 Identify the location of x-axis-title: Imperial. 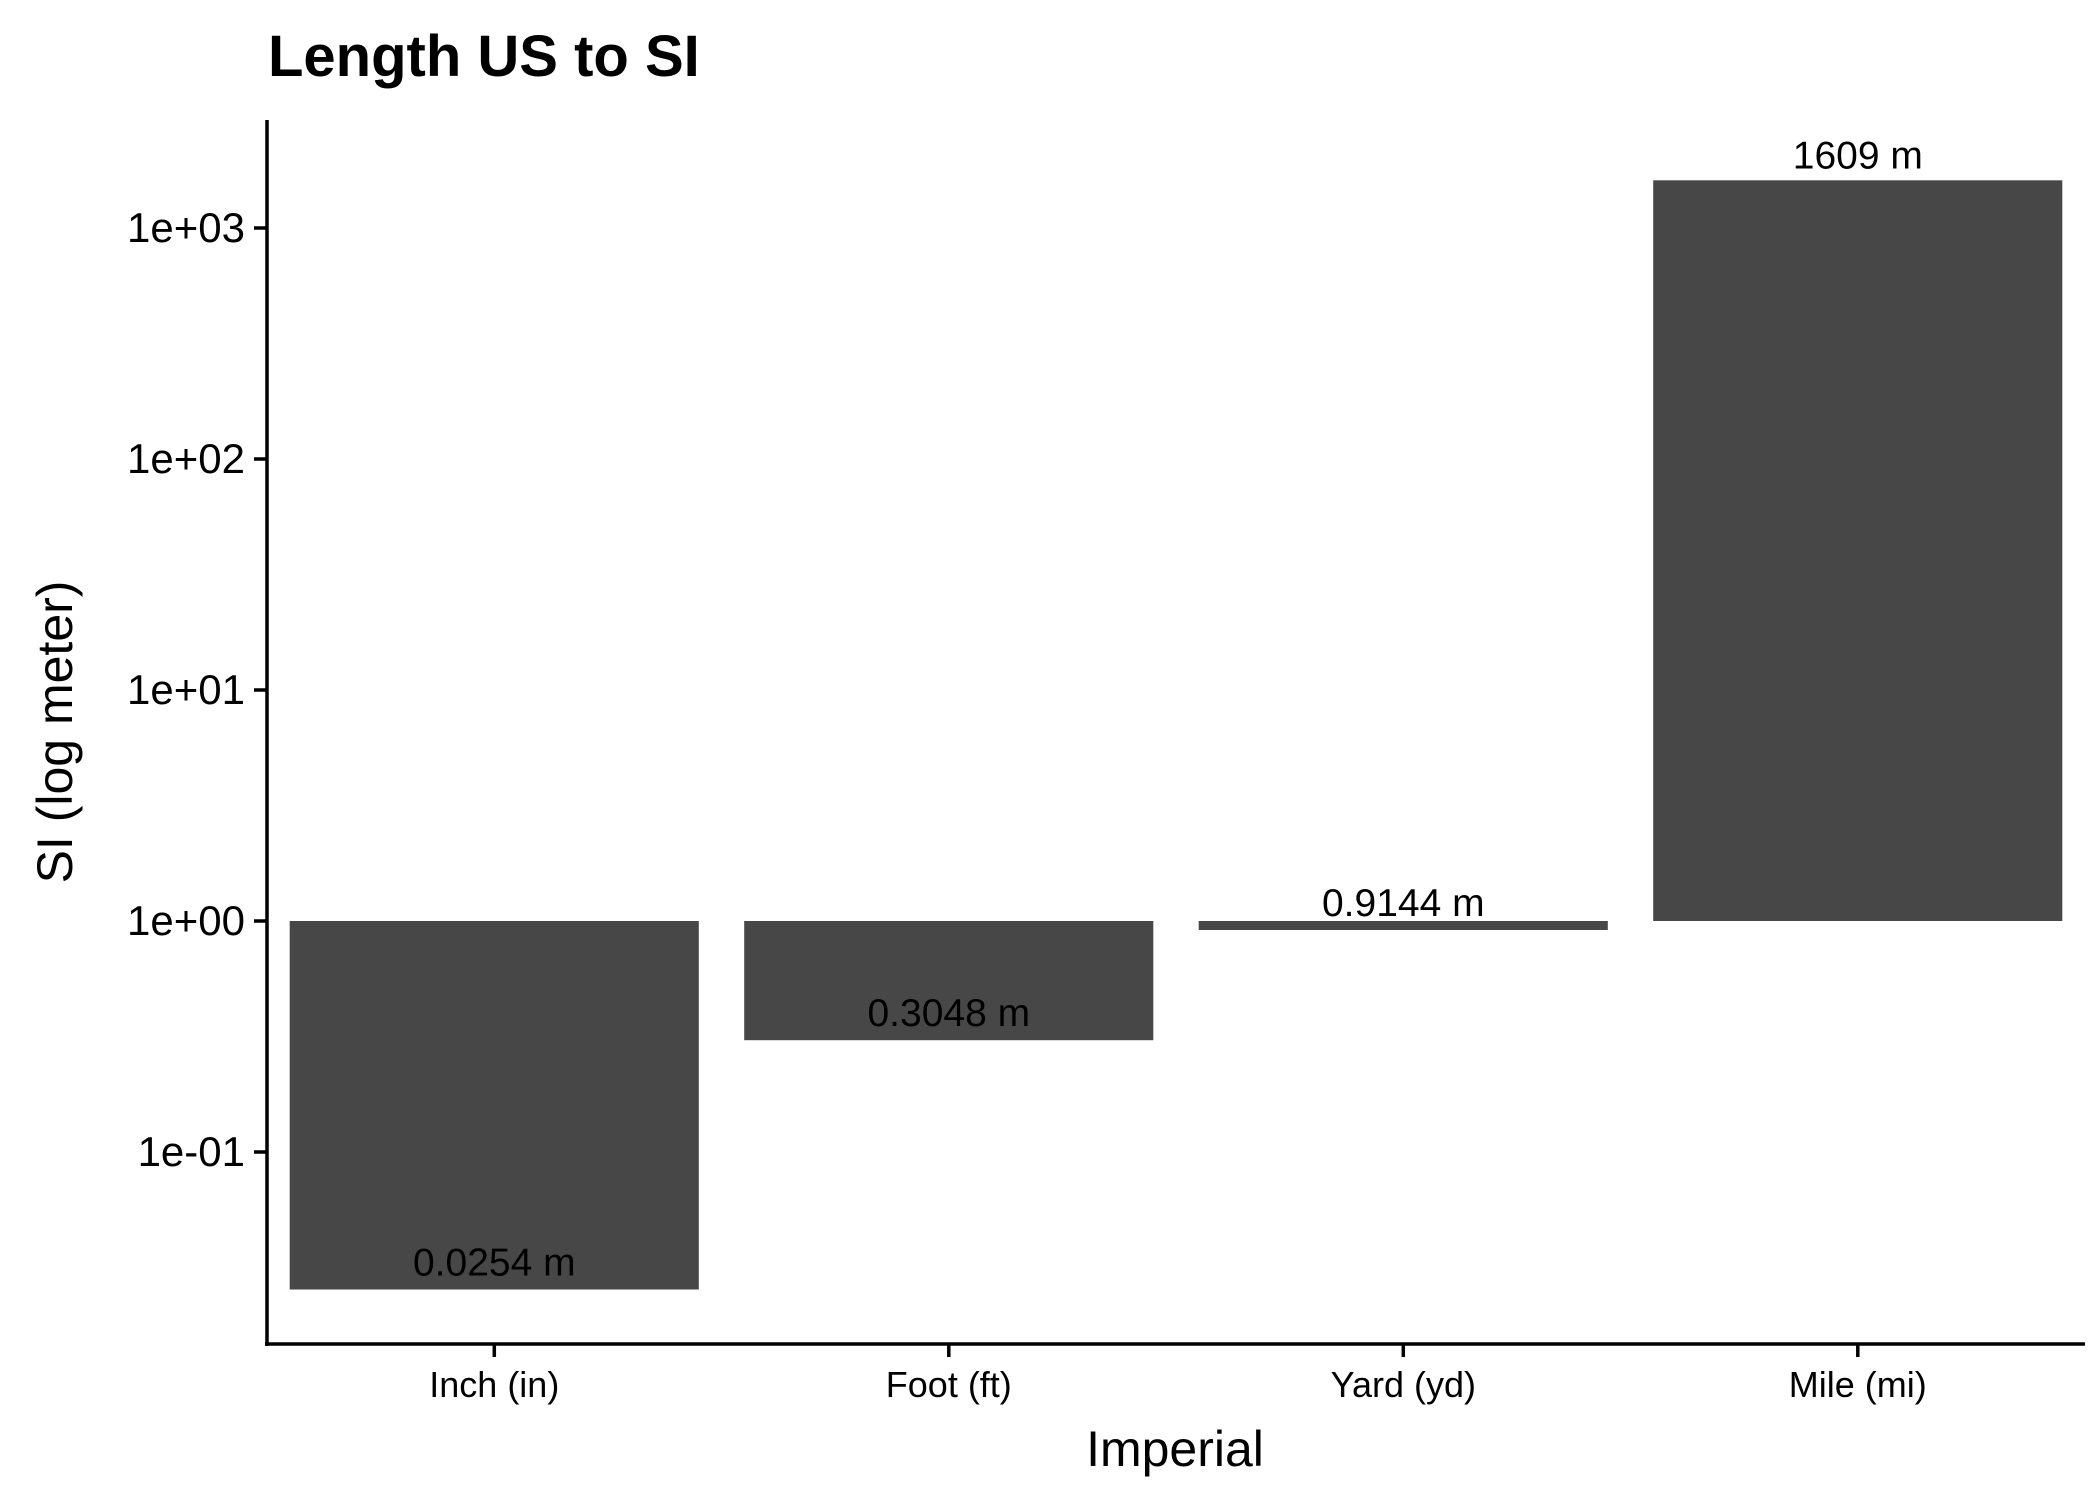
(1175, 1449).